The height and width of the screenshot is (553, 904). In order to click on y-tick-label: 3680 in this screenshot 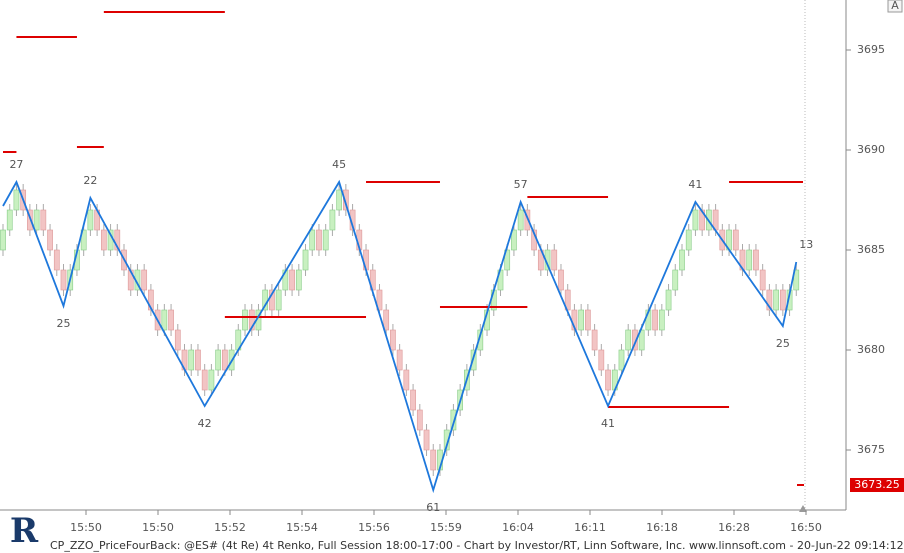, I will do `click(871, 349)`.